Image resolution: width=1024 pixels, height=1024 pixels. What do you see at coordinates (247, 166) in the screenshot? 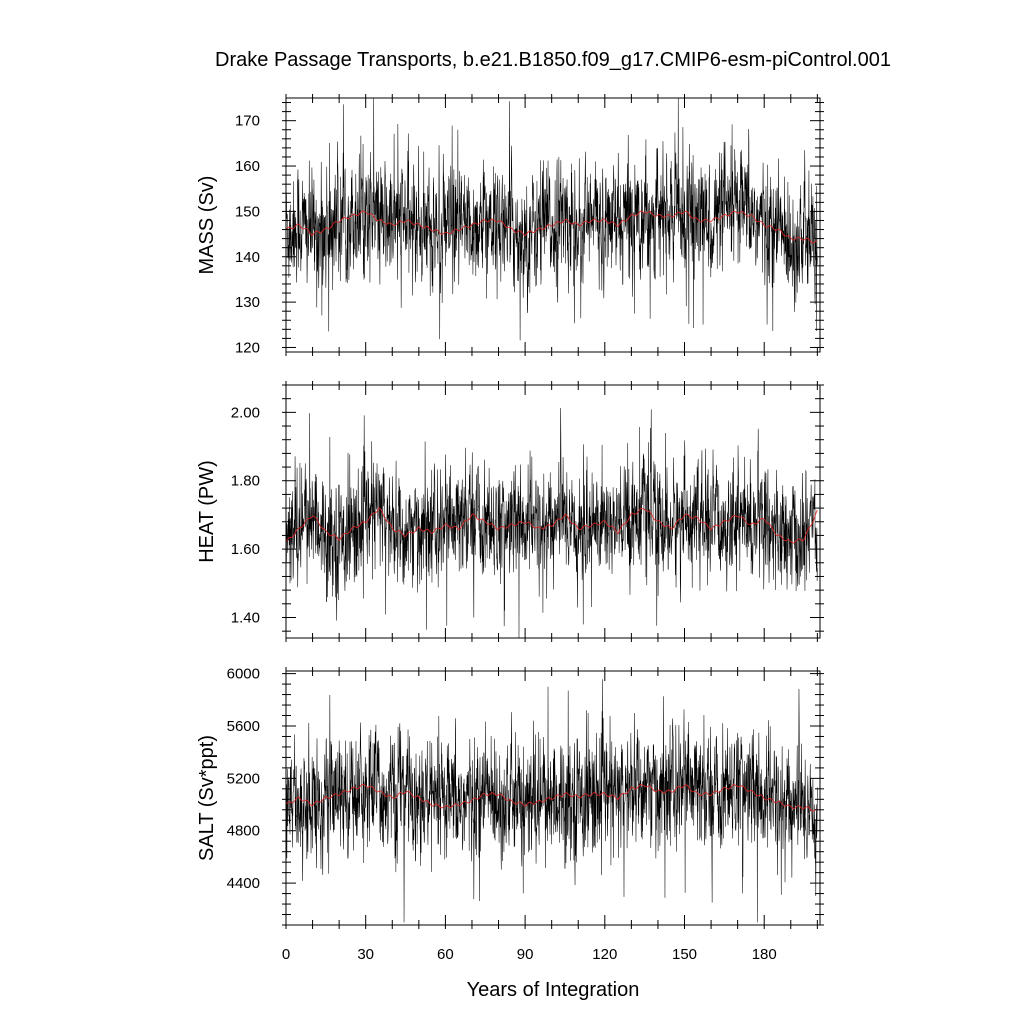
I see `y-tick-label: 160` at bounding box center [247, 166].